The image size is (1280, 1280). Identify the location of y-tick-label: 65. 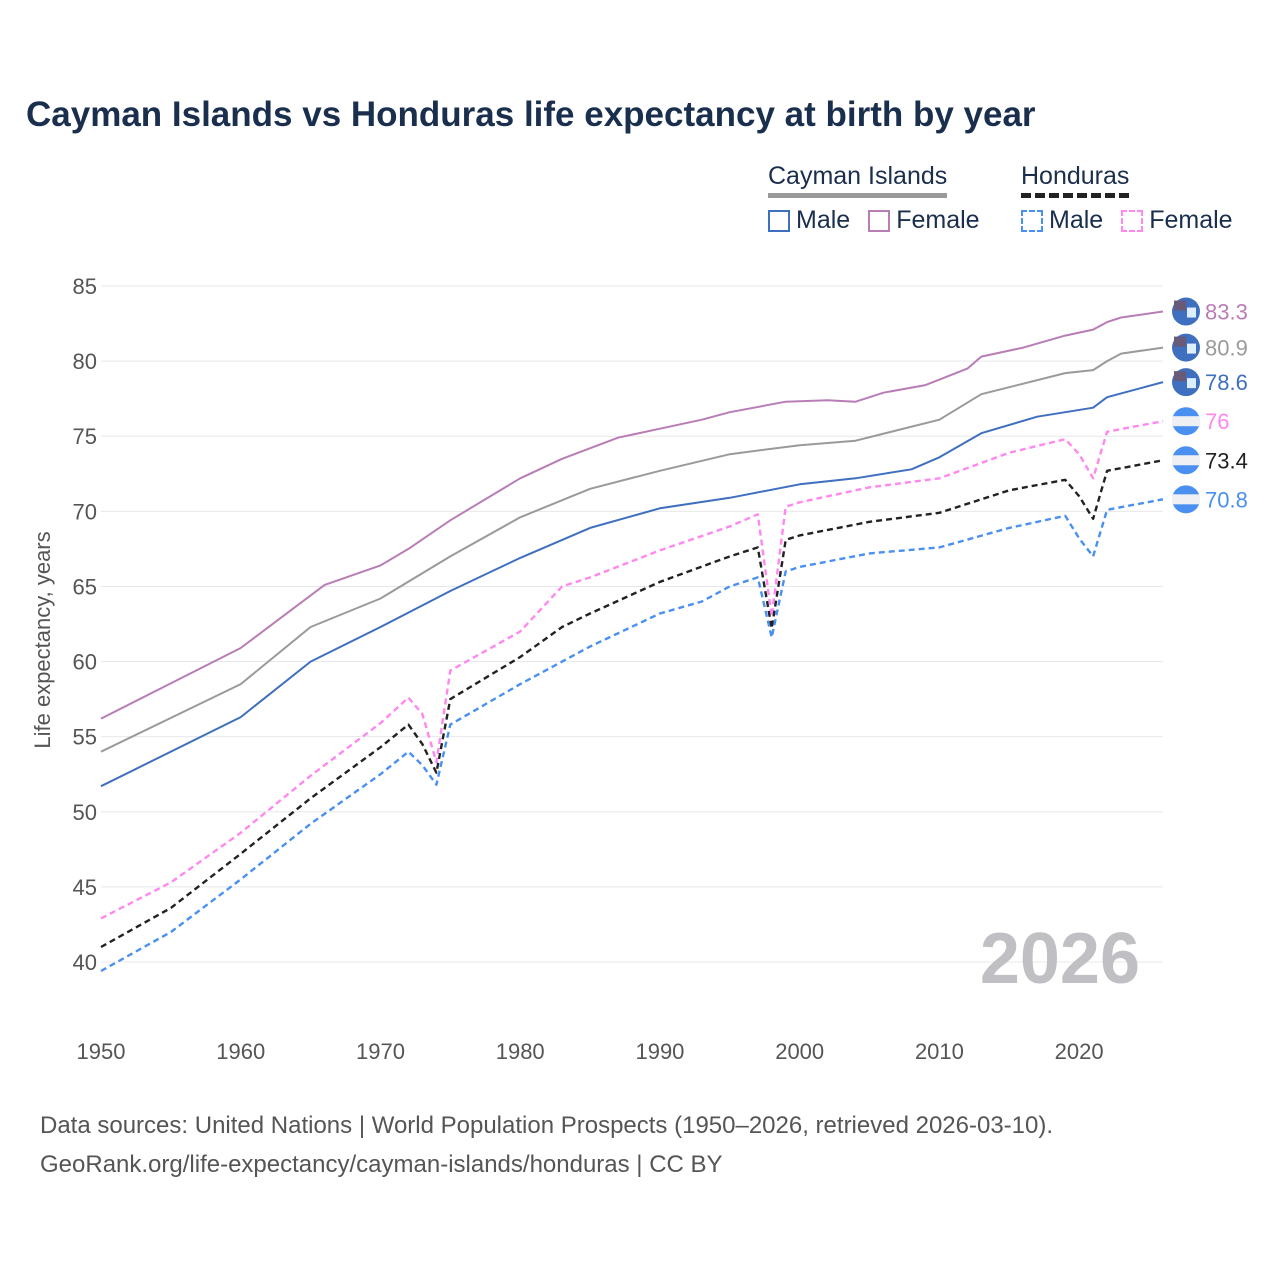
(85, 586).